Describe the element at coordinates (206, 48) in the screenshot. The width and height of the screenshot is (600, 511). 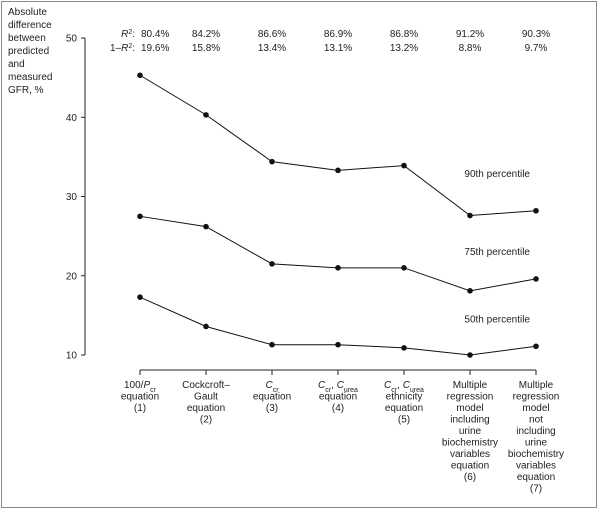
I see `one-minus-r2-value: 15.8%` at that location.